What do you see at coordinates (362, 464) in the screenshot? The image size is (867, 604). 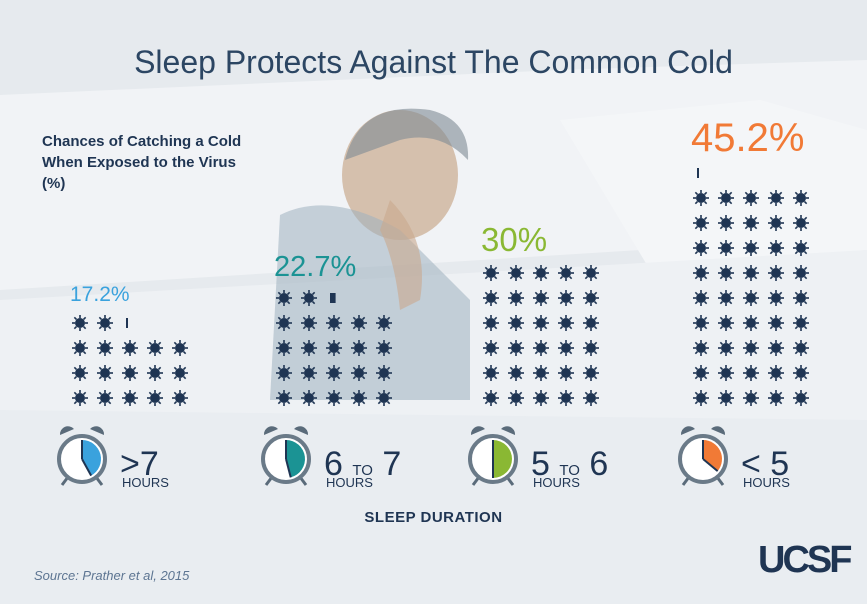 I see `sleep-range-label: 6 TO 7` at bounding box center [362, 464].